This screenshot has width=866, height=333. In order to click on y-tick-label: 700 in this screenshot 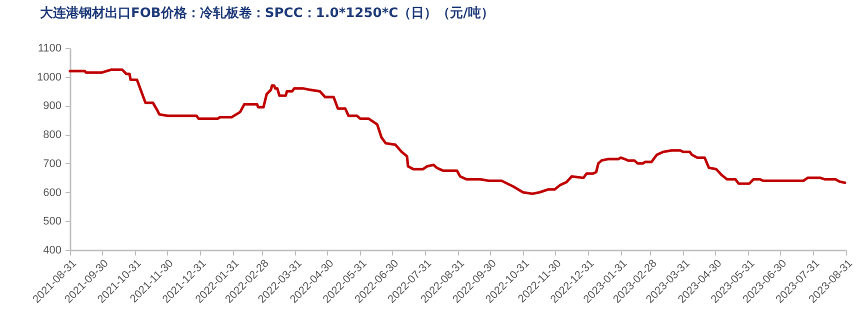, I will do `click(52, 164)`.